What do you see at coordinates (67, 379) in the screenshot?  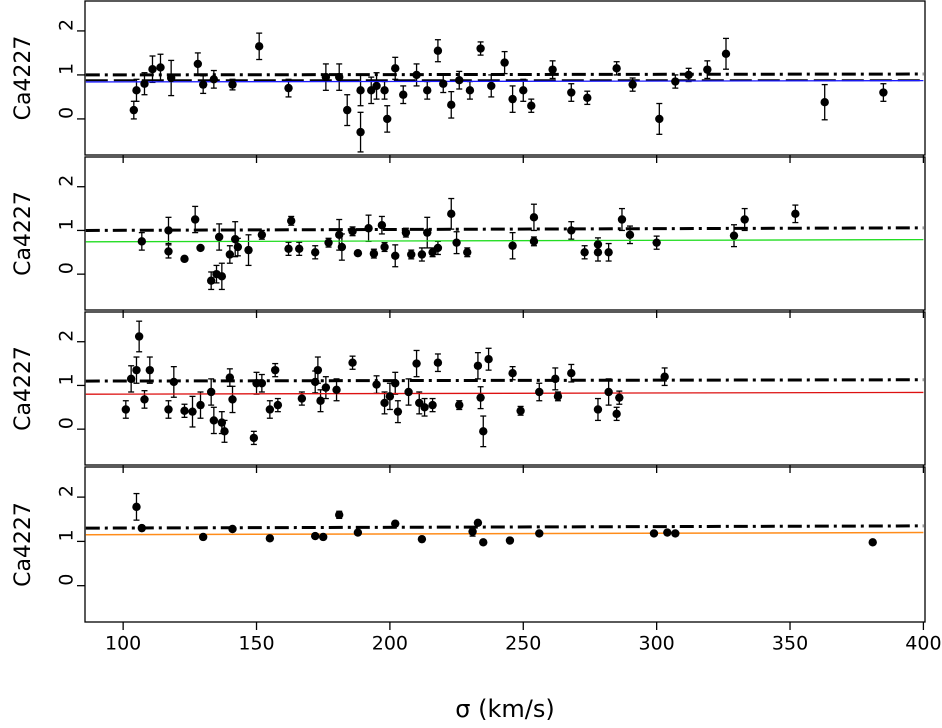 I see `y-tick-label: 1` at bounding box center [67, 379].